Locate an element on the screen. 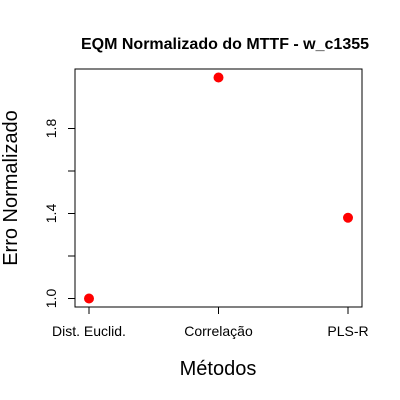  y-tick-label: 1.8 is located at coordinates (51, 129).